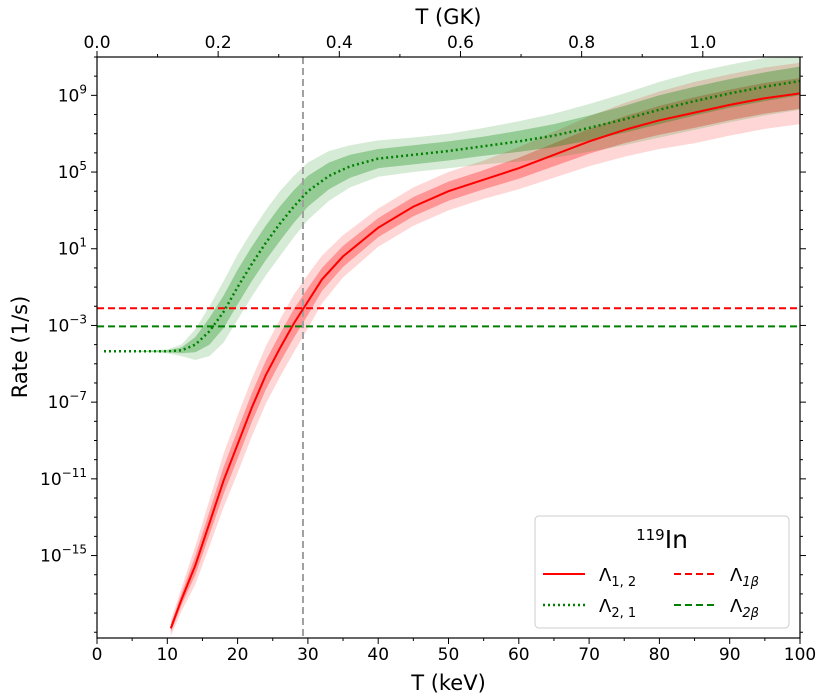 The width and height of the screenshot is (830, 700). What do you see at coordinates (96, 43) in the screenshot?
I see `x2-tick-label: 0.0` at bounding box center [96, 43].